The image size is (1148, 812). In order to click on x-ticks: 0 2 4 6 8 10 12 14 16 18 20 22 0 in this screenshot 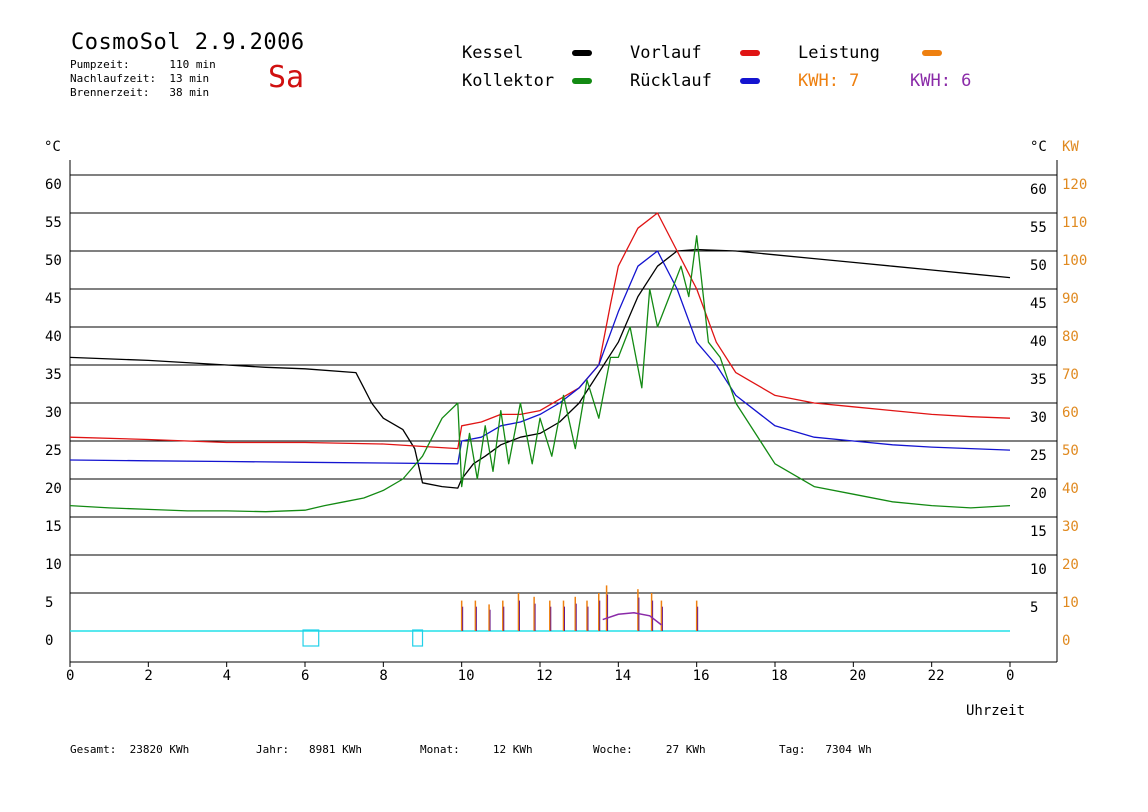, I will do `click(540, 673)`.